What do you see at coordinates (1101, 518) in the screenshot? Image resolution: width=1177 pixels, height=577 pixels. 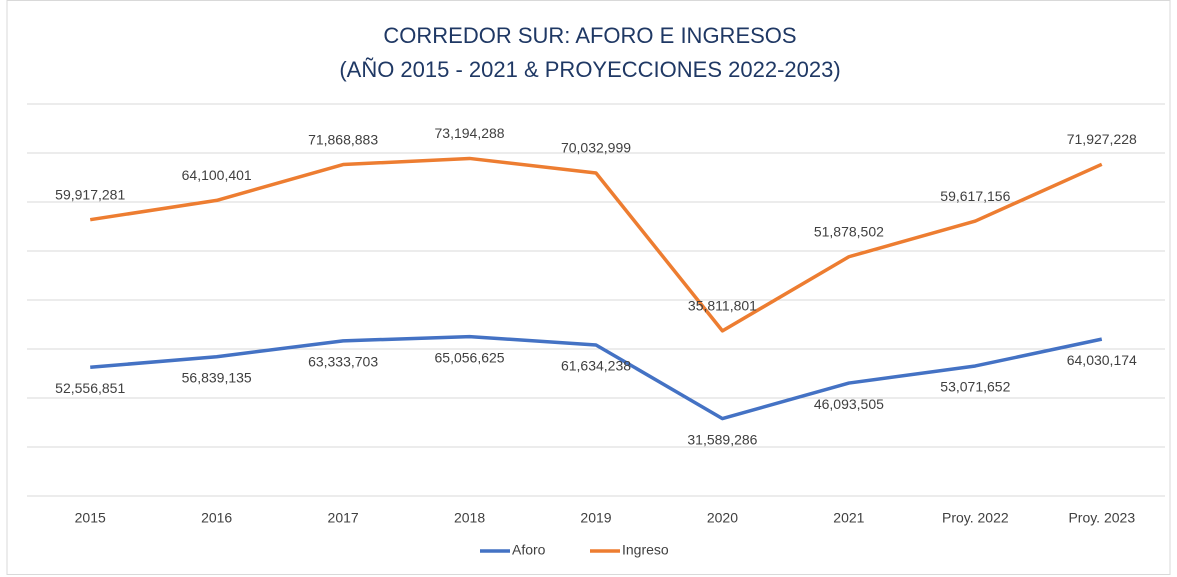 I see `x-tick-label: Proy. 2023` at bounding box center [1101, 518].